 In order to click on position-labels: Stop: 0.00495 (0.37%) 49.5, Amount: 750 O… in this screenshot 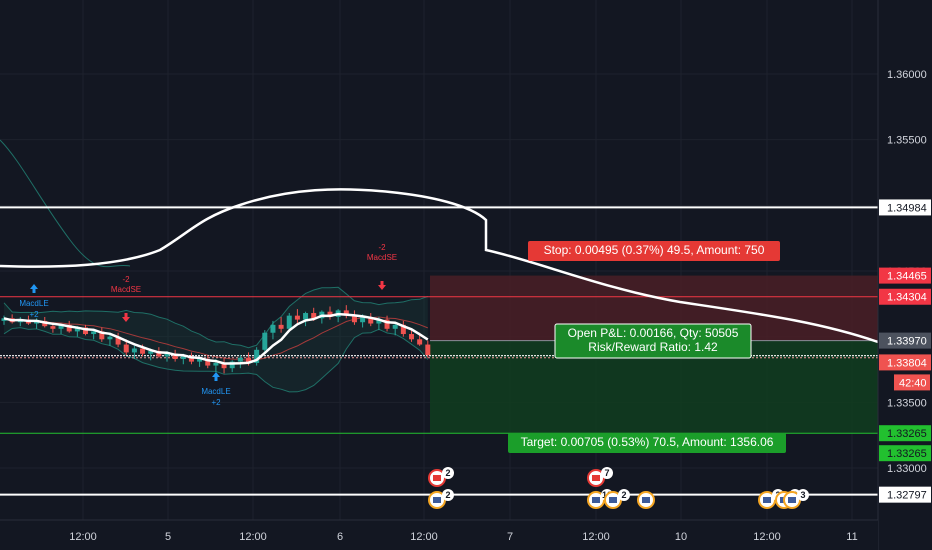, I will do `click(647, 347)`.